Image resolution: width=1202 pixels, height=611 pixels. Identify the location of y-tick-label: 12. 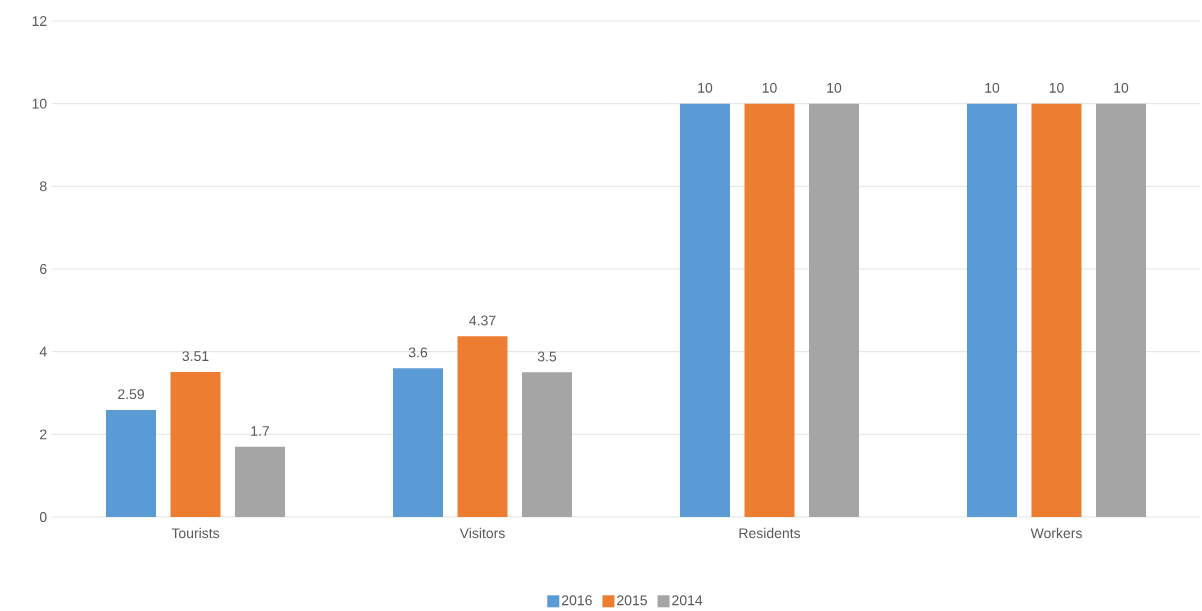
(39, 20).